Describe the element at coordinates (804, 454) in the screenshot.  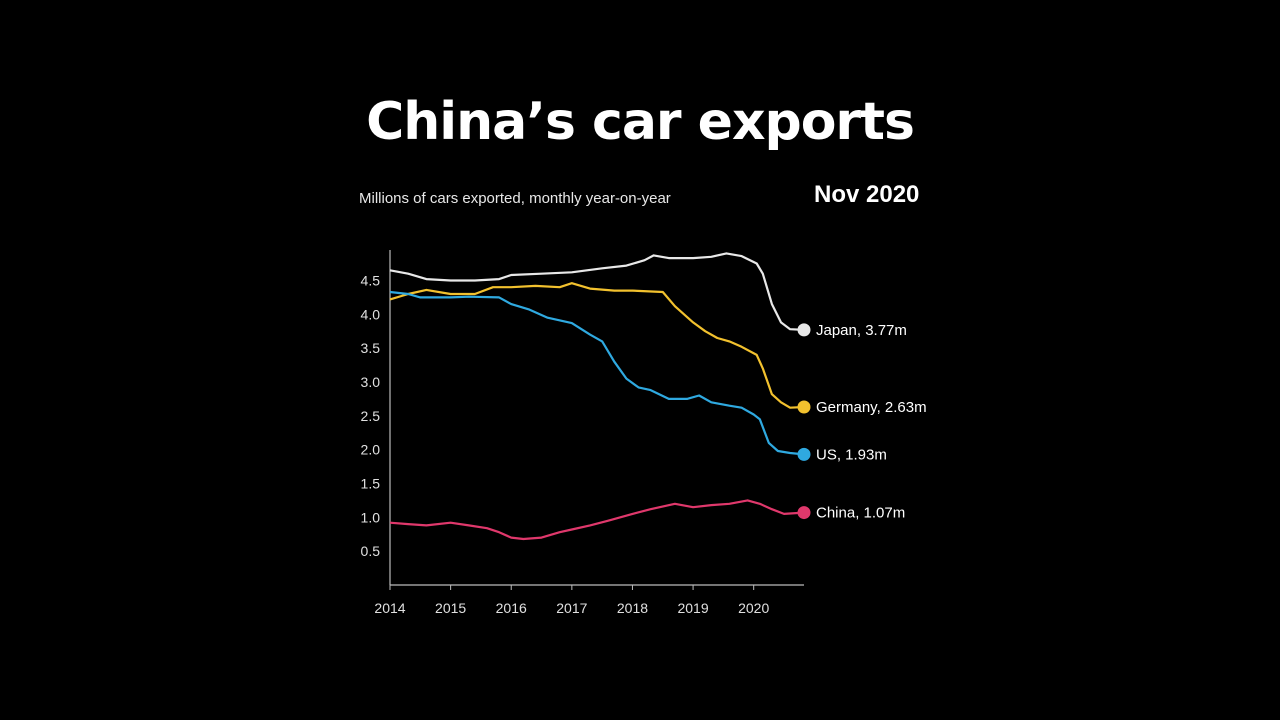
I see `end-point-us` at that location.